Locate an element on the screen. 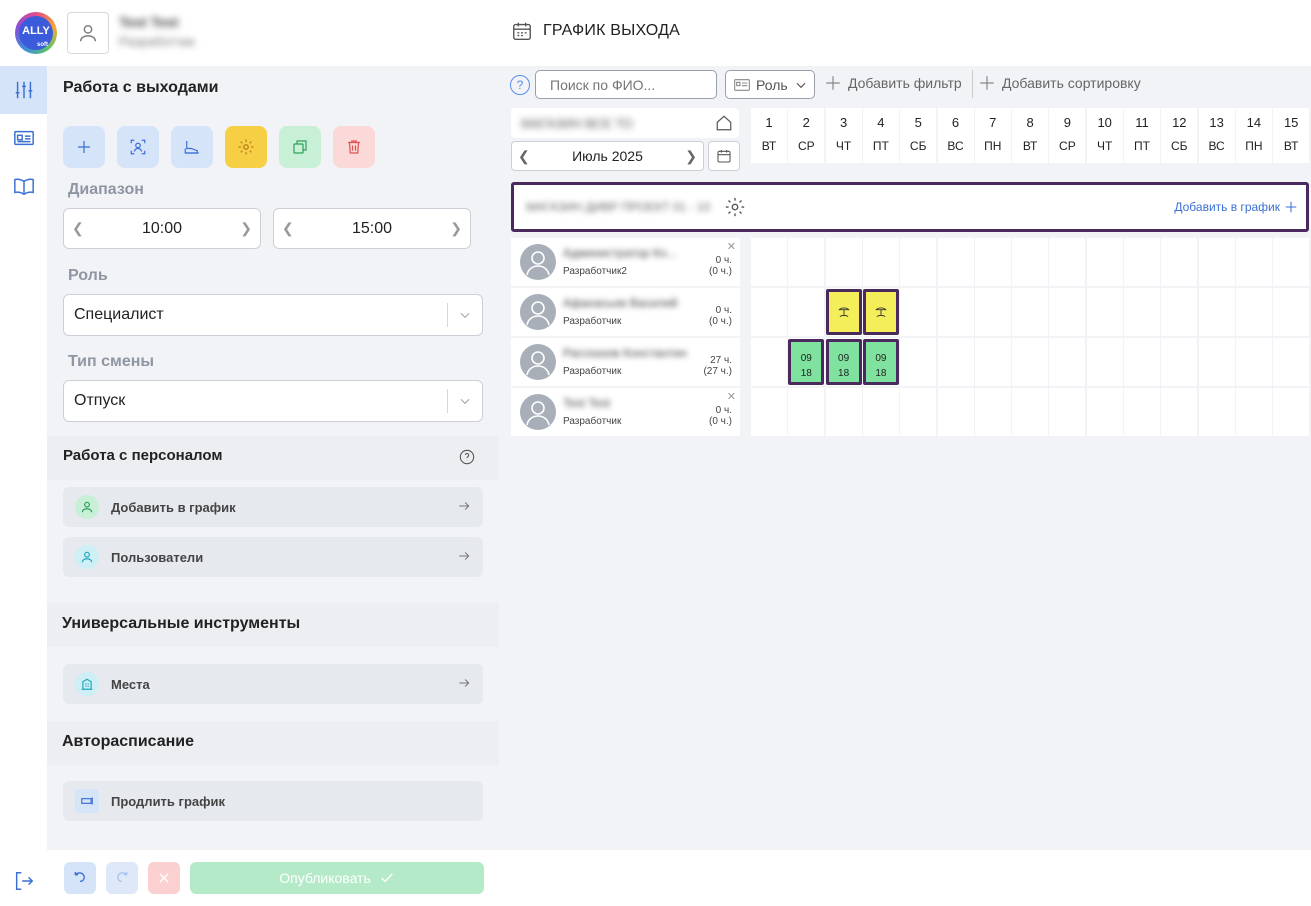  toolbar-help-icon: ? is located at coordinates (520, 85).